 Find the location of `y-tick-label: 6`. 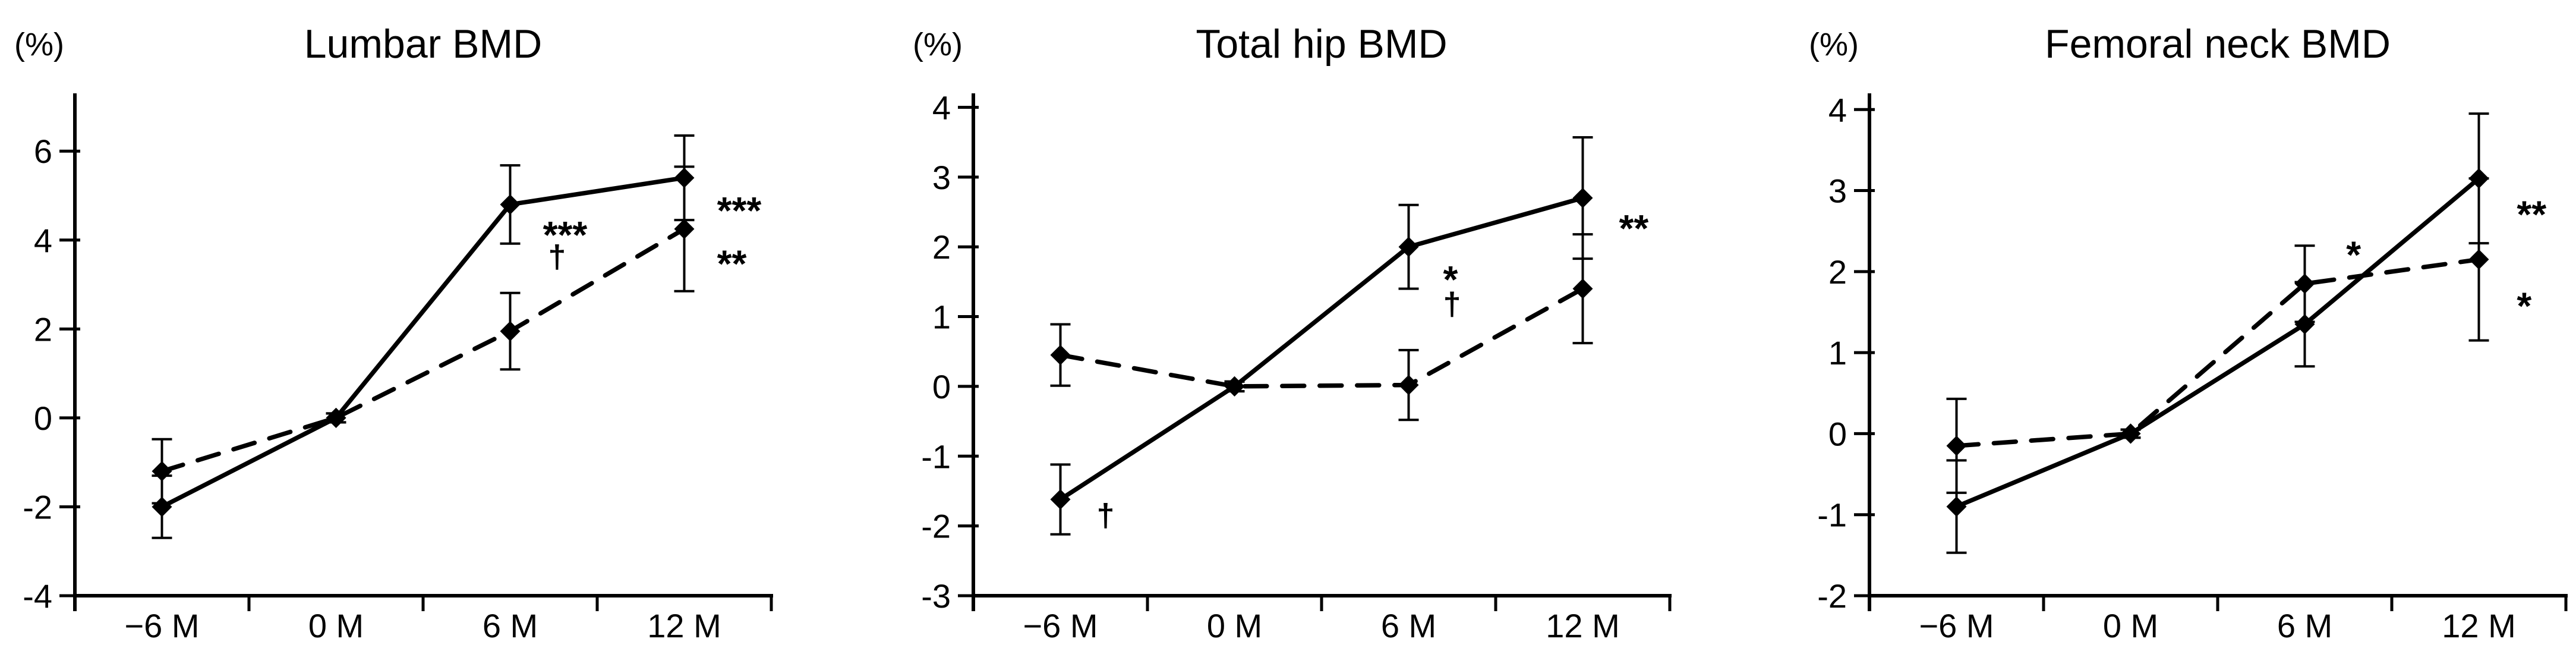

y-tick-label: 6 is located at coordinates (43, 151).